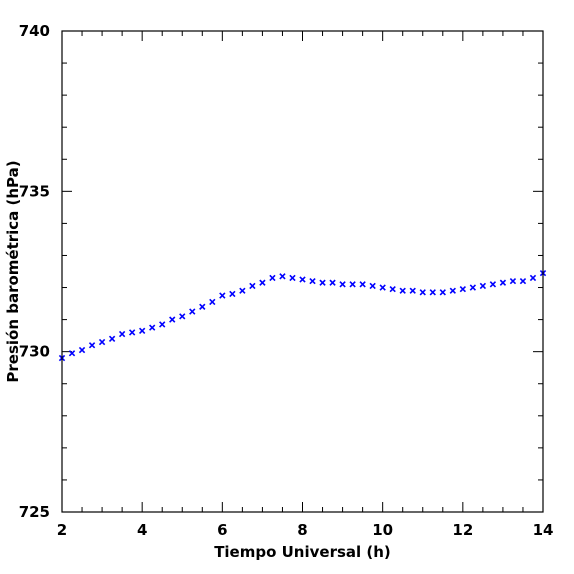 The image size is (574, 574). Describe the element at coordinates (62, 530) in the screenshot. I see `x-tick-label: 2` at that location.